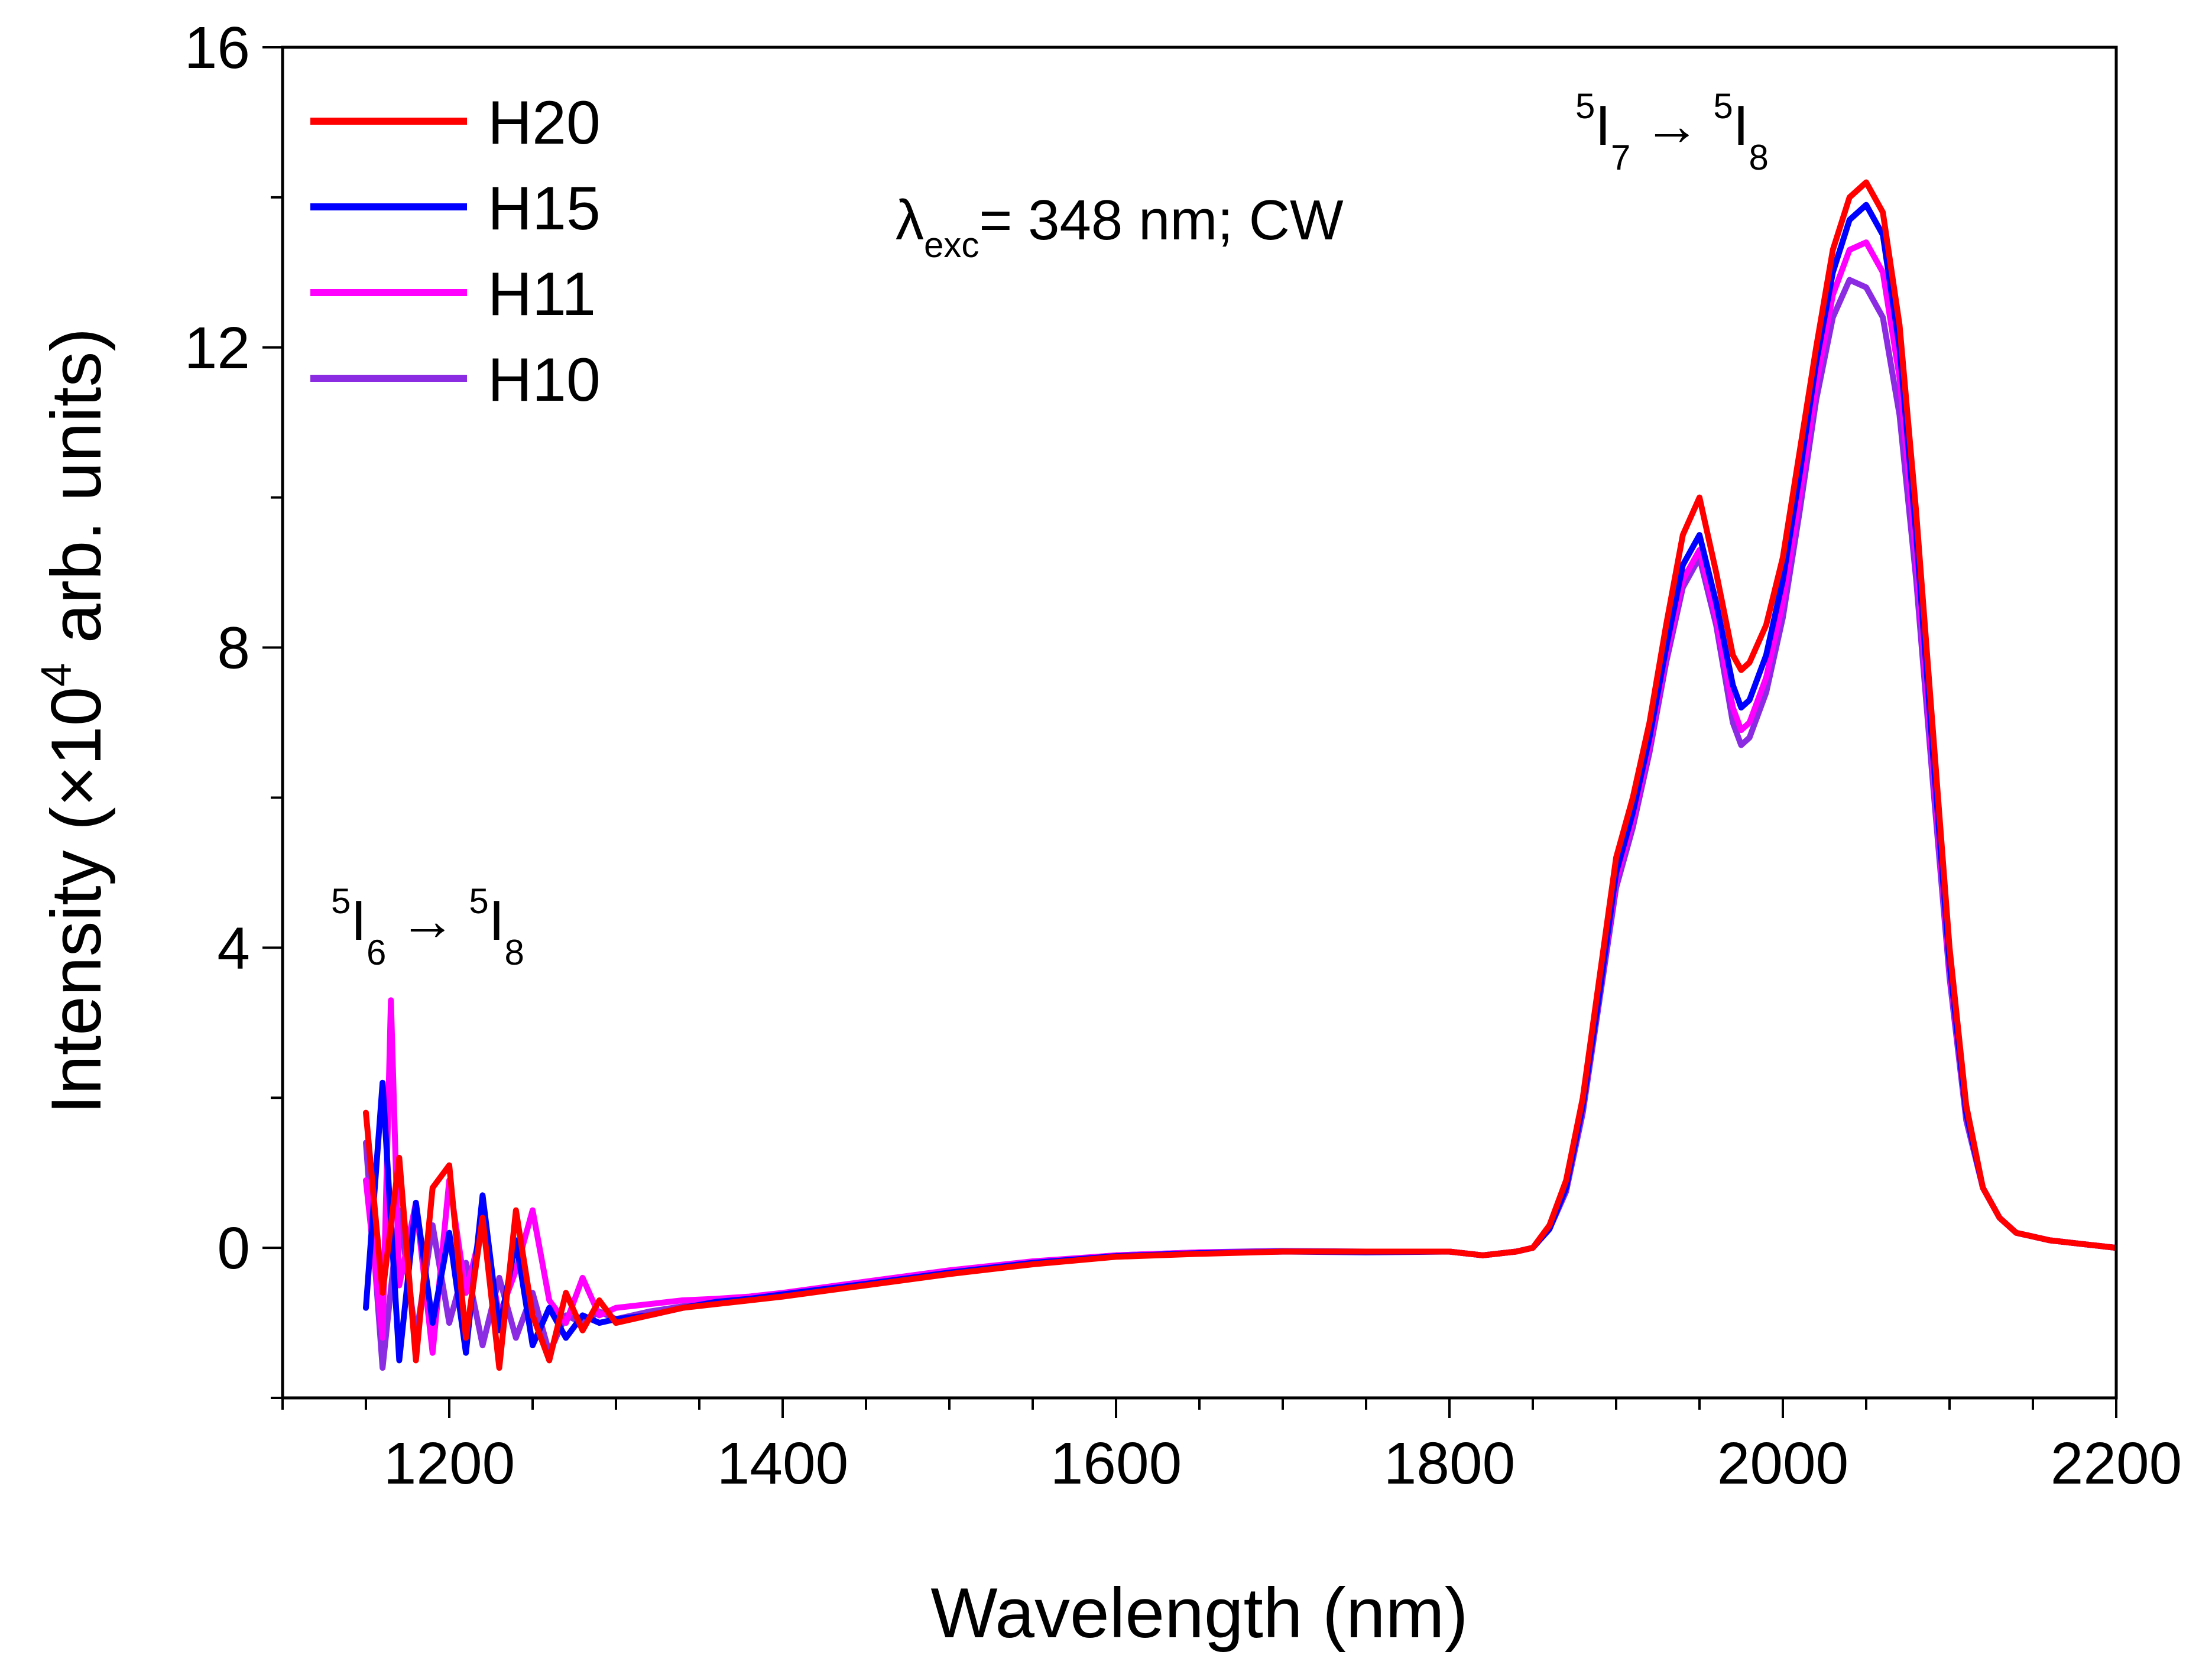  What do you see at coordinates (76, 495) in the screenshot?
I see `y-axis-label-suffix: arb. units)` at bounding box center [76, 495].